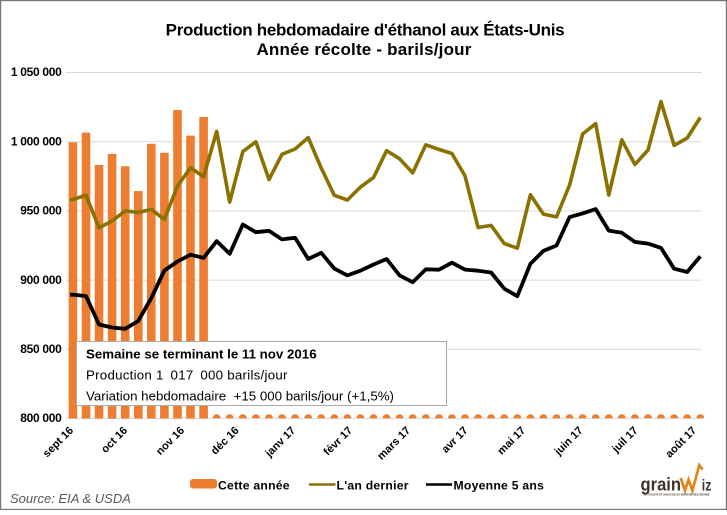  I want to click on svg-text: 900 000, so click(41, 280).